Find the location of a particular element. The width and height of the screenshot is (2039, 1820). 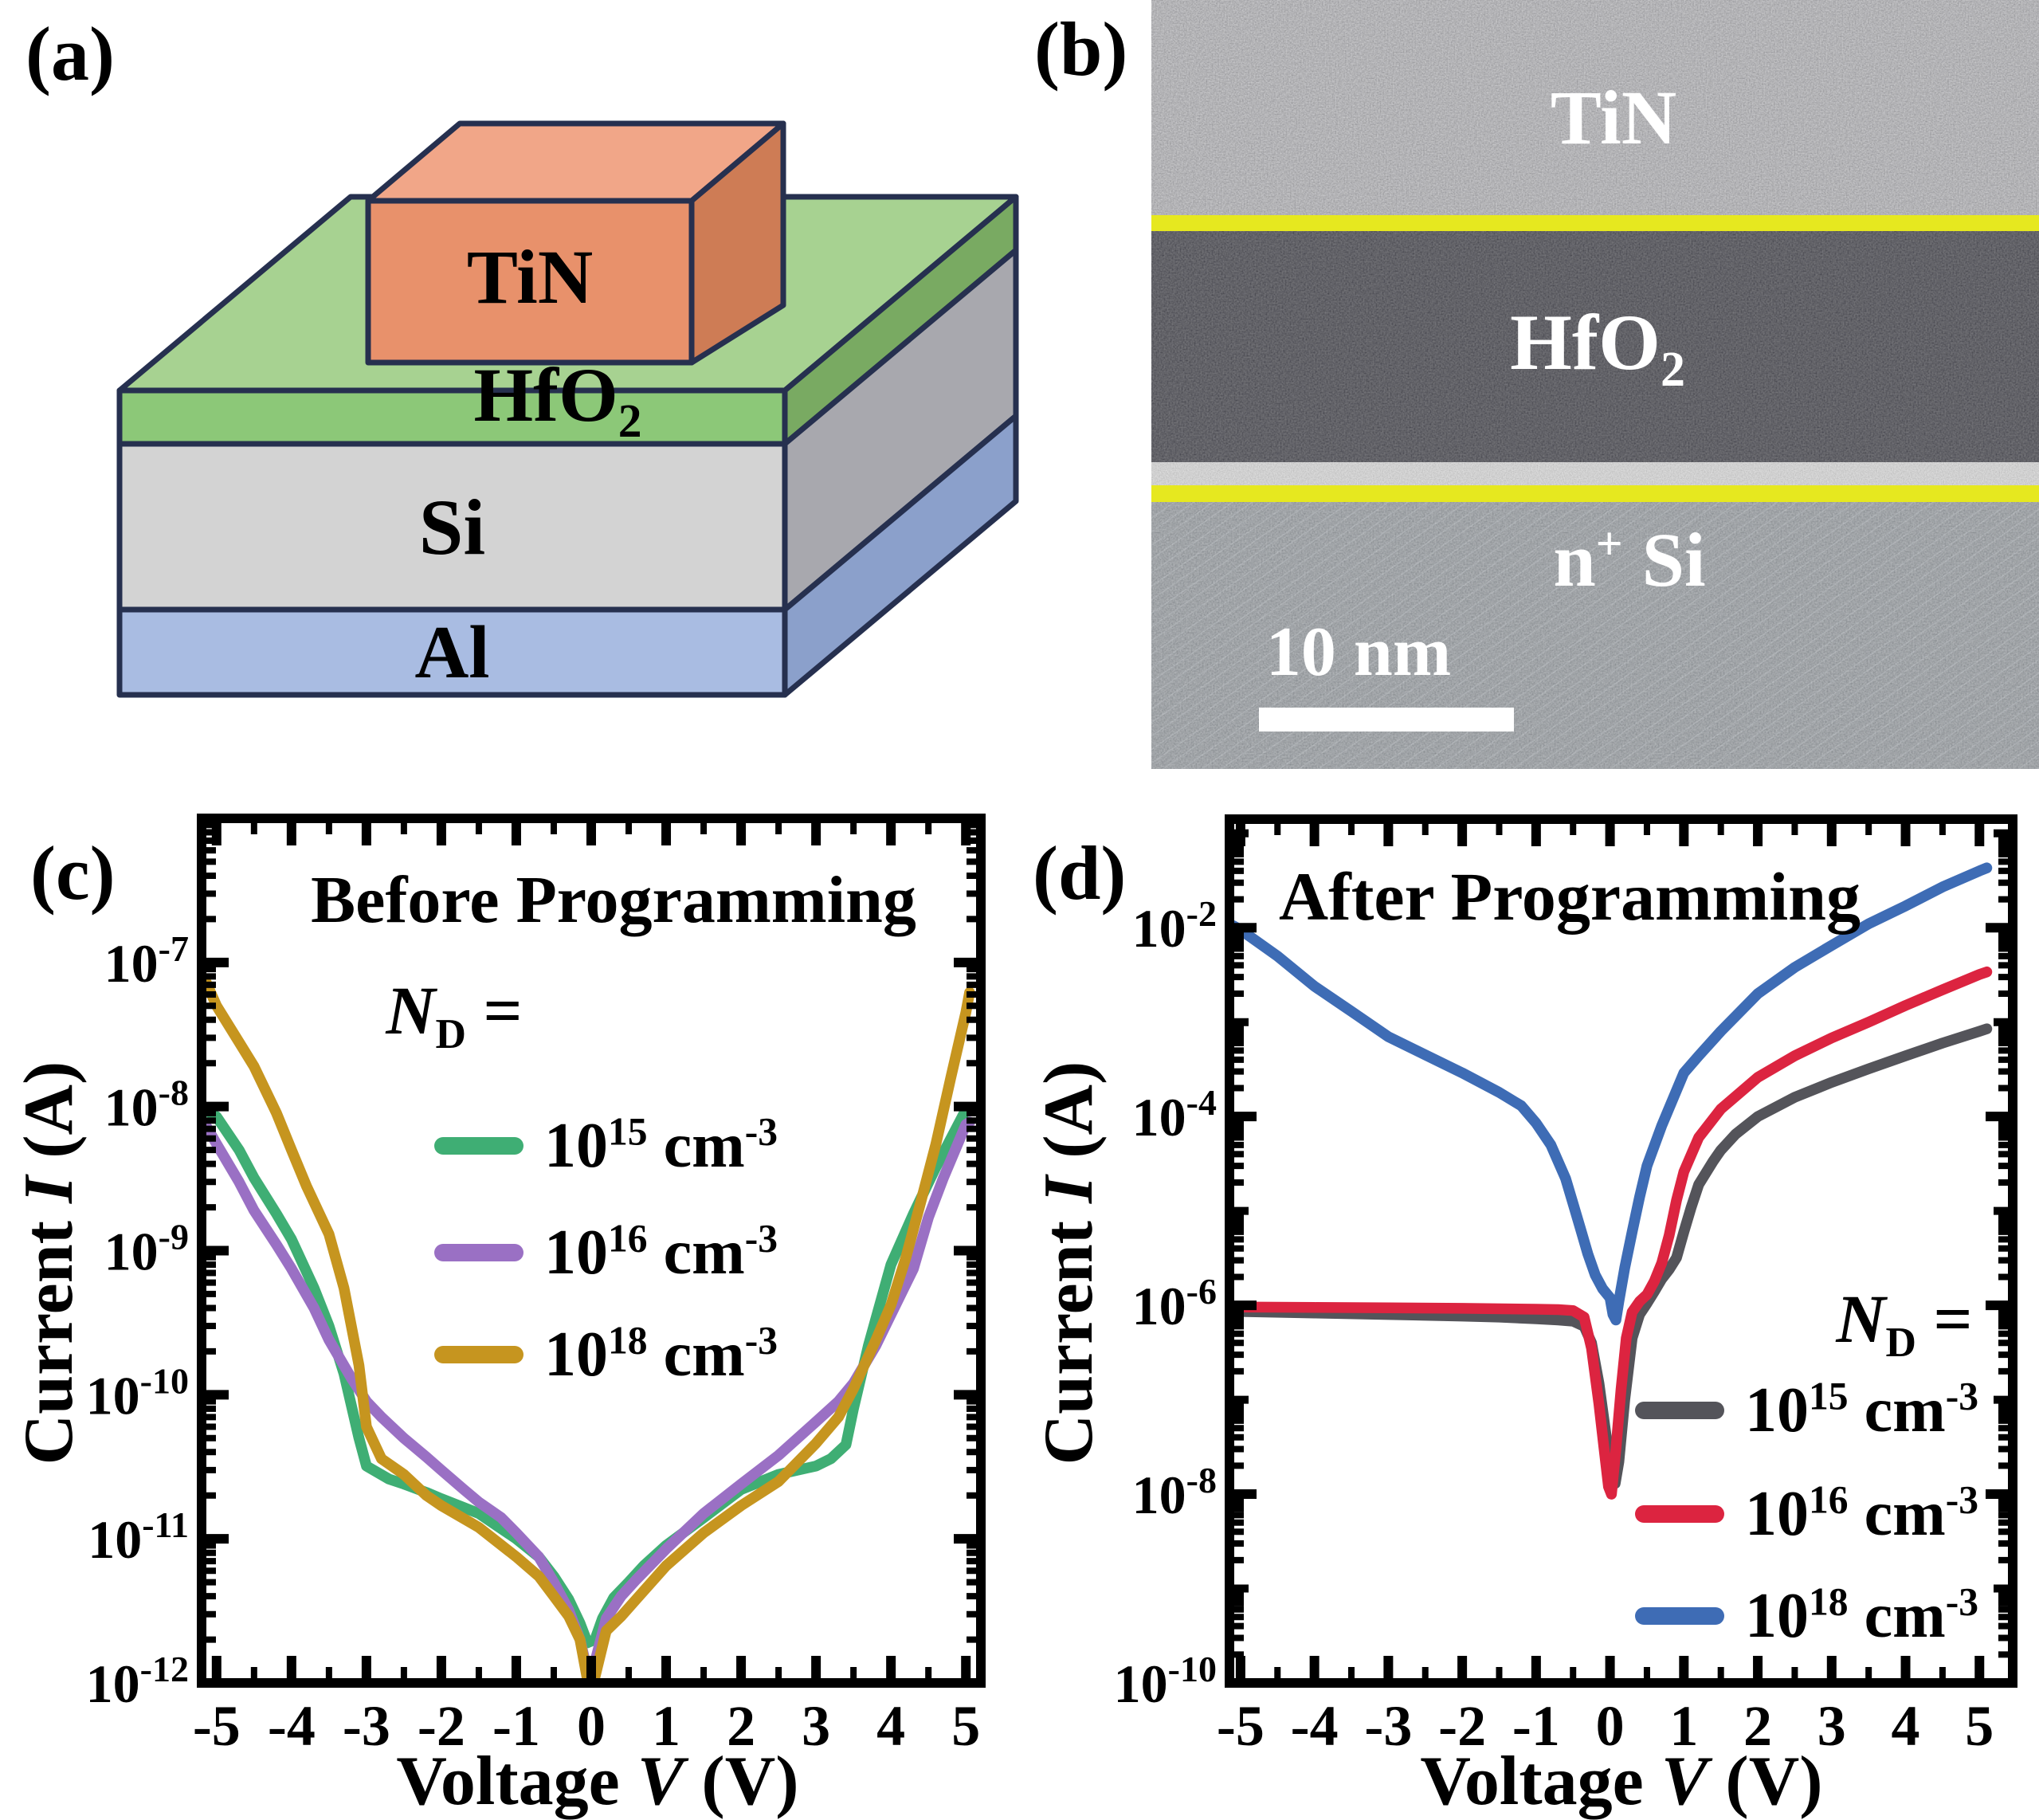

chart-c-title: Before Programming is located at coordinates (613, 900).